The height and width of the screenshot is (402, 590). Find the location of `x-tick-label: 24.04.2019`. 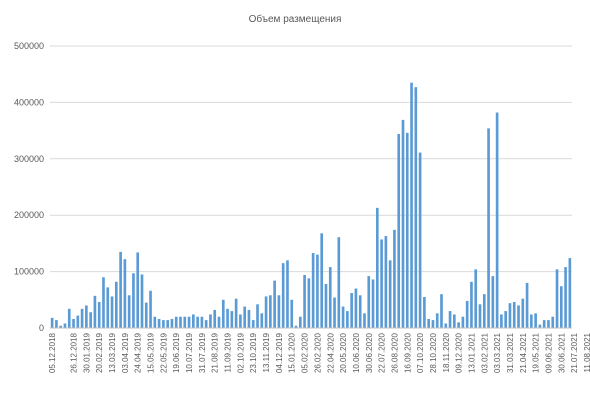

x-tick-label: 24.04.2019 is located at coordinates (138, 352).